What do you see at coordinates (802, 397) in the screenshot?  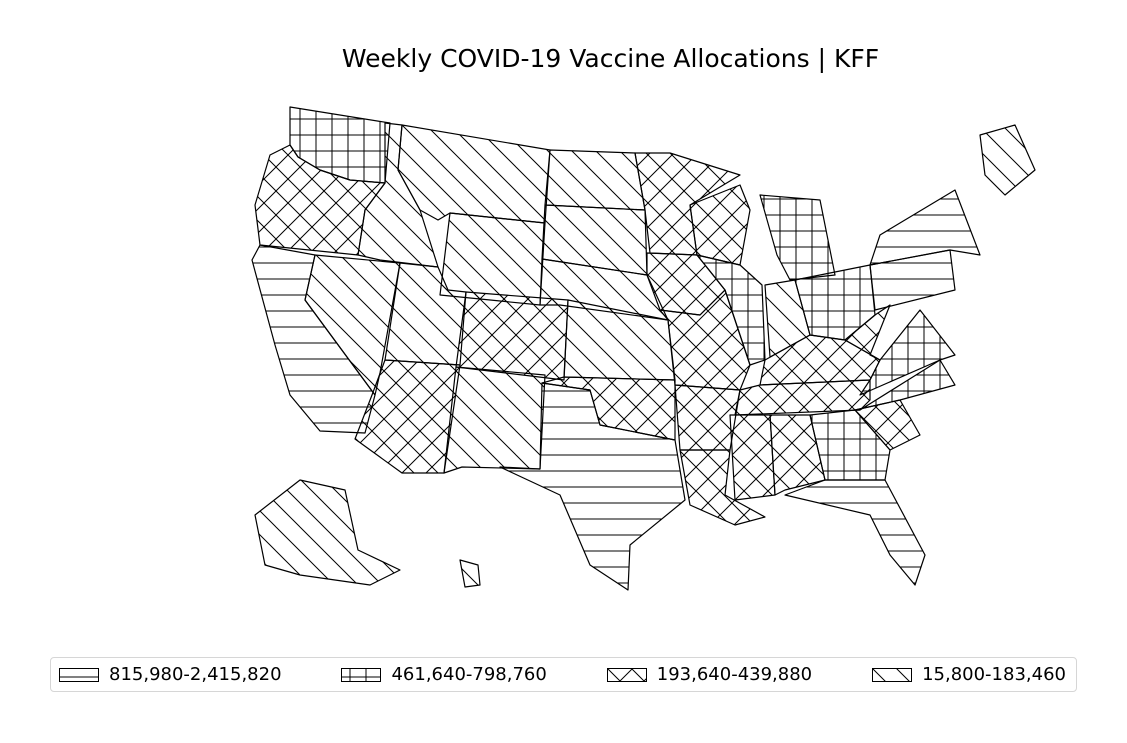 I see `state-tn` at bounding box center [802, 397].